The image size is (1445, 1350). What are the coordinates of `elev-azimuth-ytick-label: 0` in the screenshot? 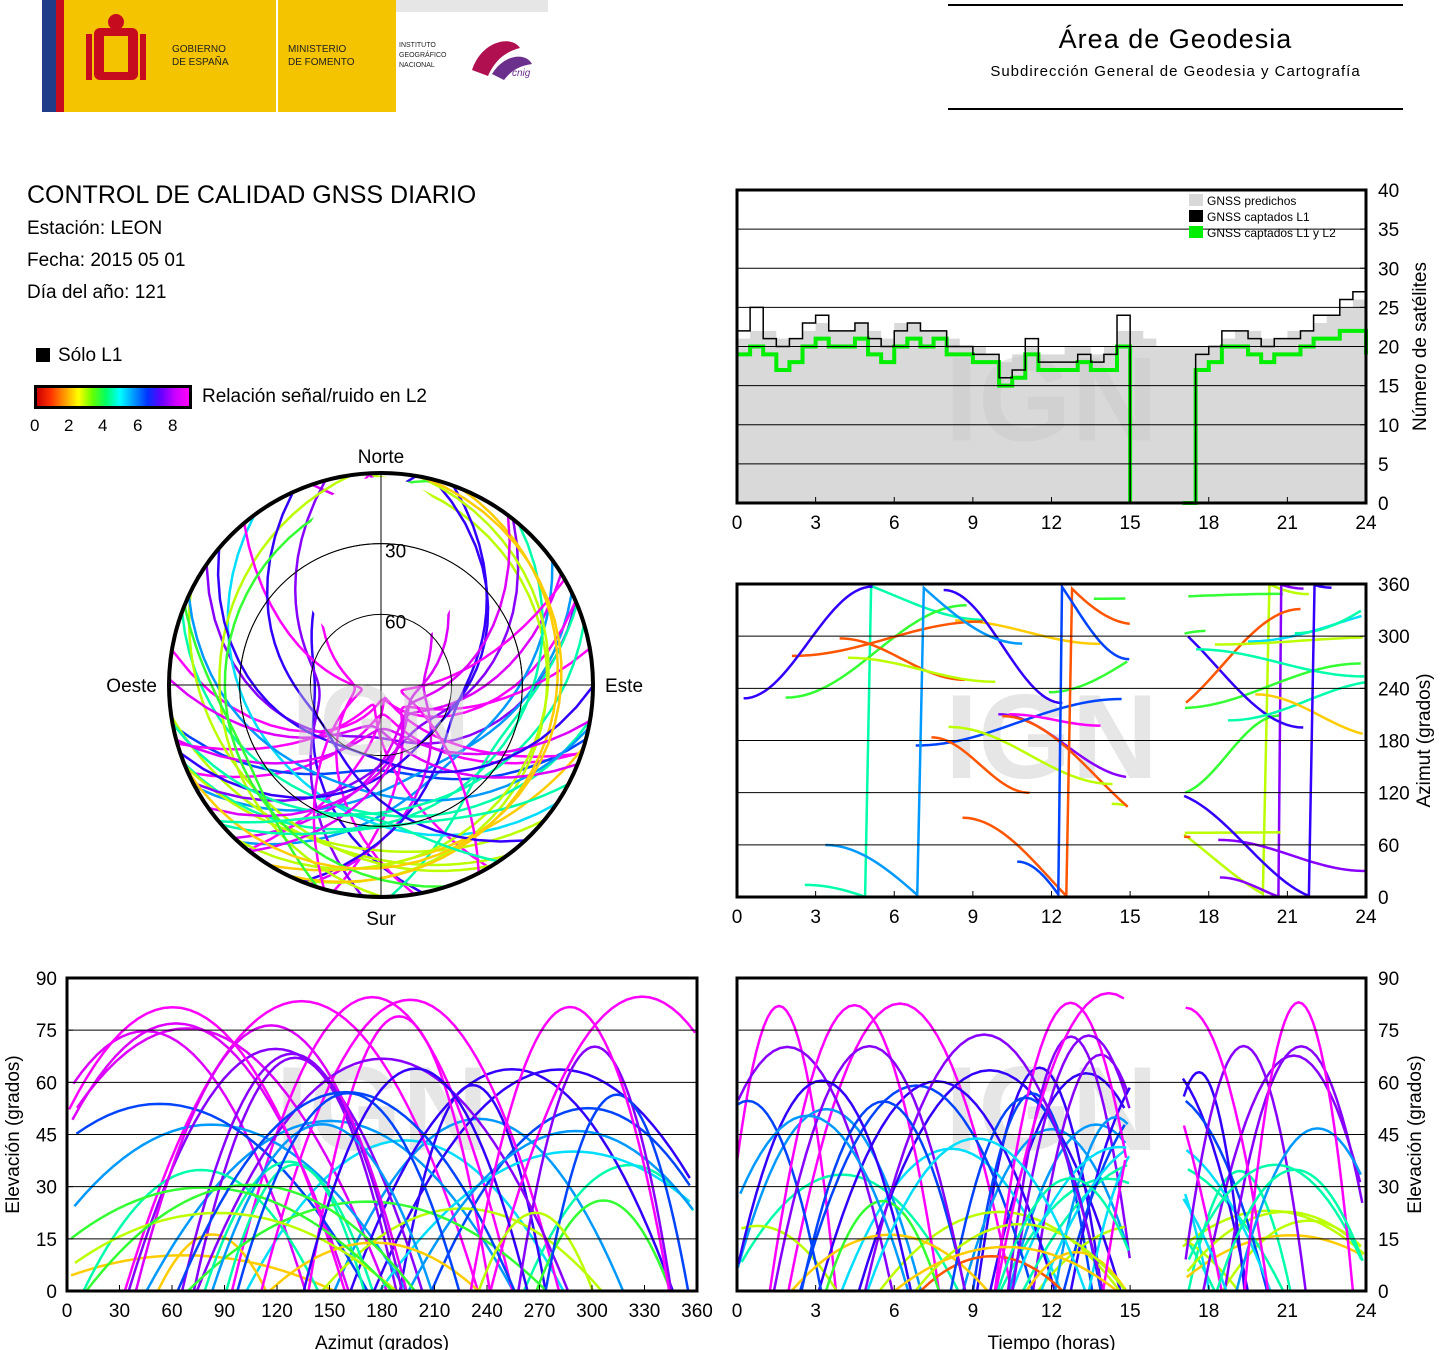 It's located at (51, 1292).